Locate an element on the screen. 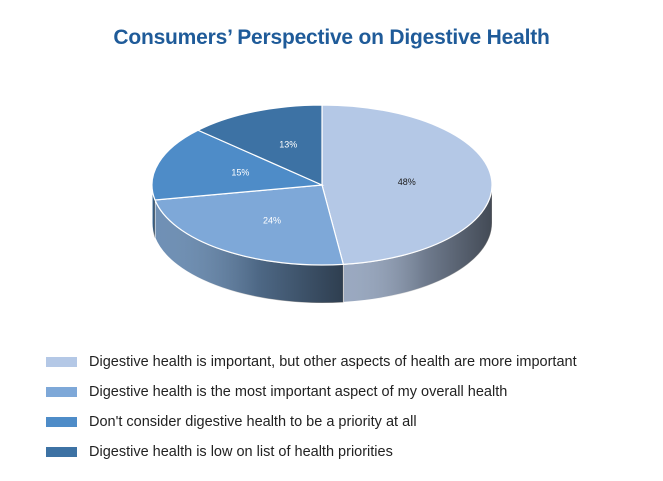 Image resolution: width=663 pixels, height=481 pixels. slice-data-label: 48% is located at coordinates (407, 182).